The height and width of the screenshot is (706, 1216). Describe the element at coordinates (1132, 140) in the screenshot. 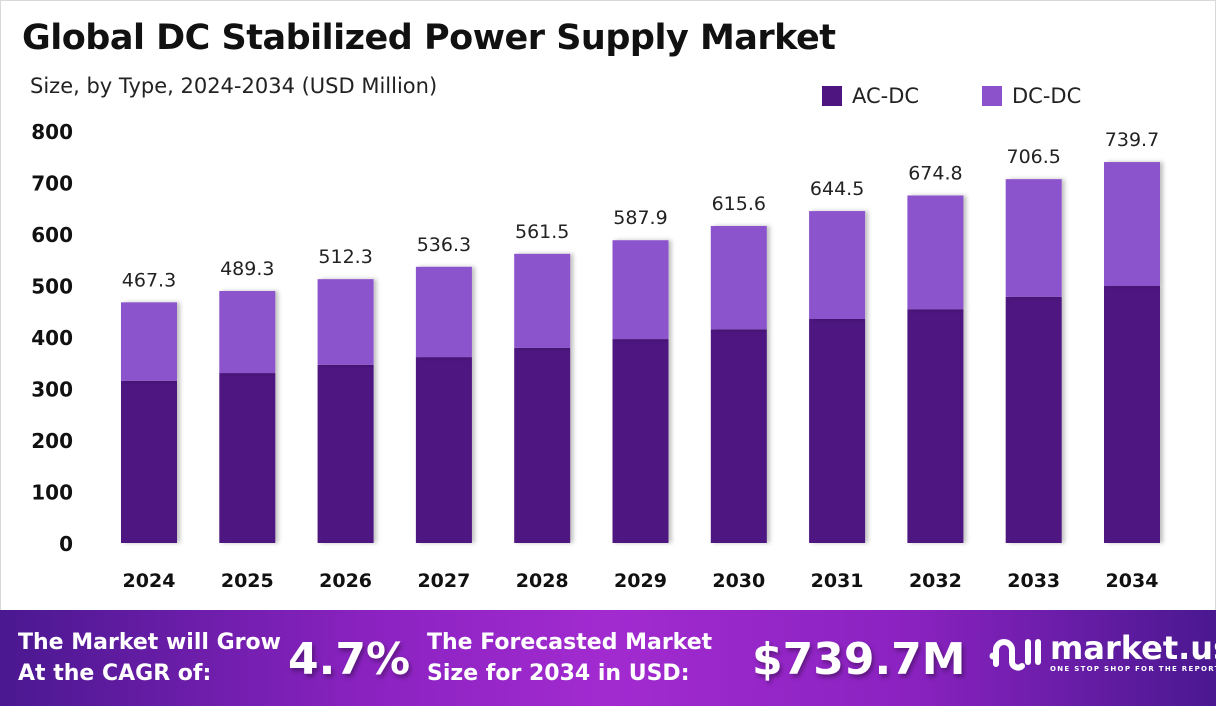

I see `total-data-label: 739.7` at that location.